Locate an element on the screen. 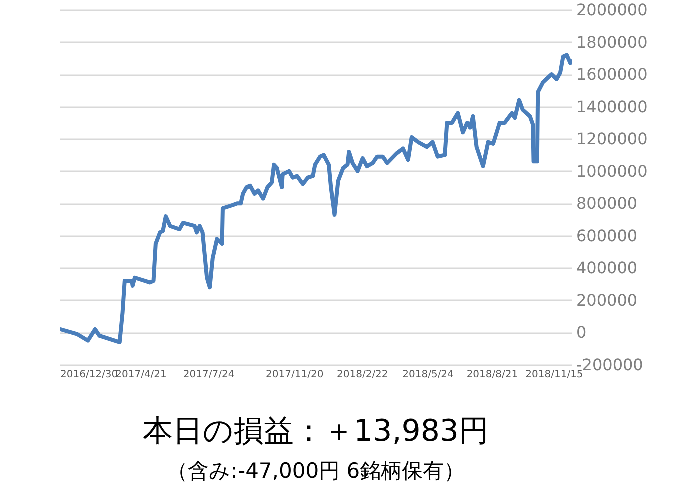 This screenshot has width=673, height=502. y-tick-label: 2000000 is located at coordinates (612, 10).